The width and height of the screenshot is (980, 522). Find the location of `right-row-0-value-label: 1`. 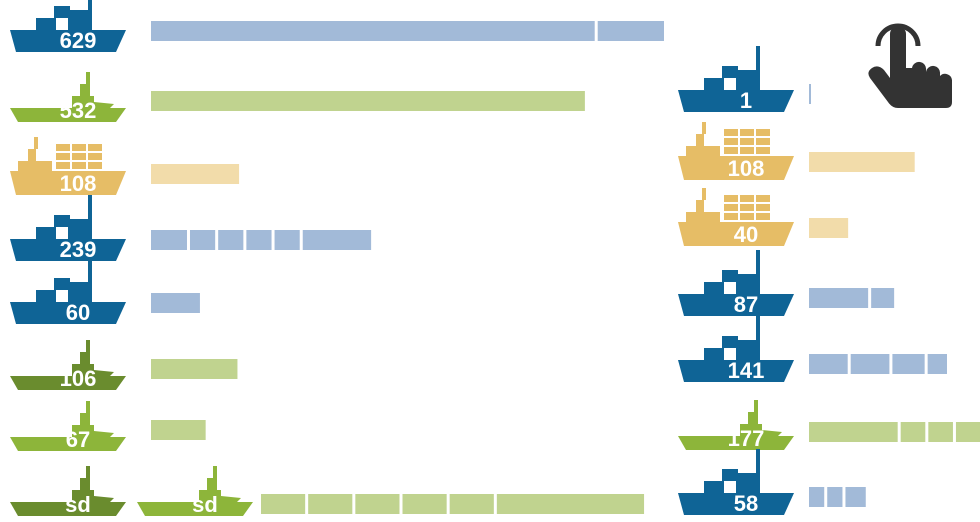

right-row-0-value-label: 1 is located at coordinates (746, 100).